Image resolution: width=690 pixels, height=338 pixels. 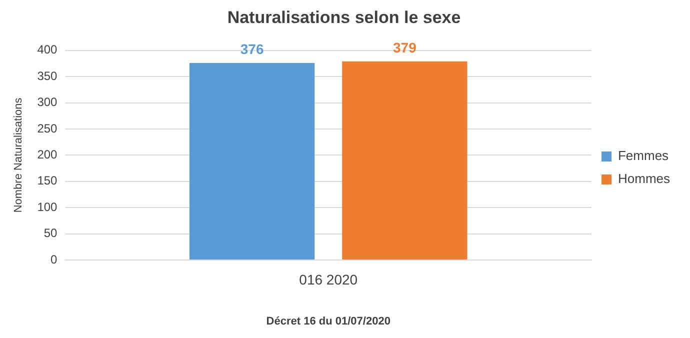 What do you see at coordinates (47, 155) in the screenshot?
I see `y-tick-label: 200` at bounding box center [47, 155].